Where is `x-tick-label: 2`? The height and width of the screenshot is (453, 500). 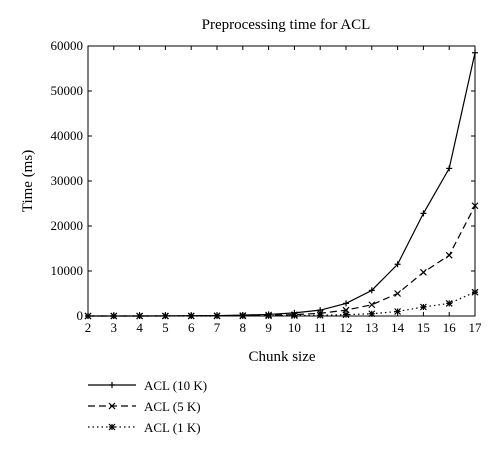
x-tick-label: 2 is located at coordinates (88, 327).